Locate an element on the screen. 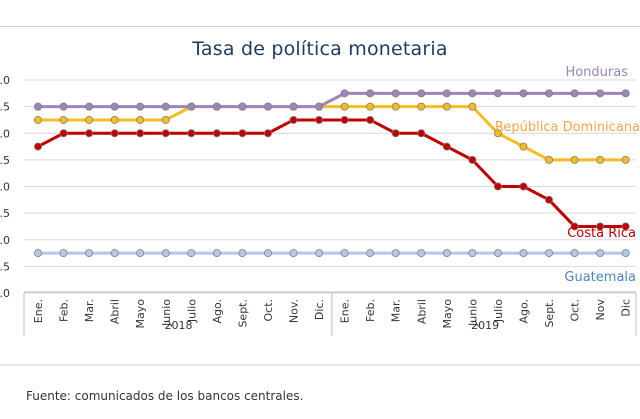  y-tick-label: 2.0 is located at coordinates (5, 293).